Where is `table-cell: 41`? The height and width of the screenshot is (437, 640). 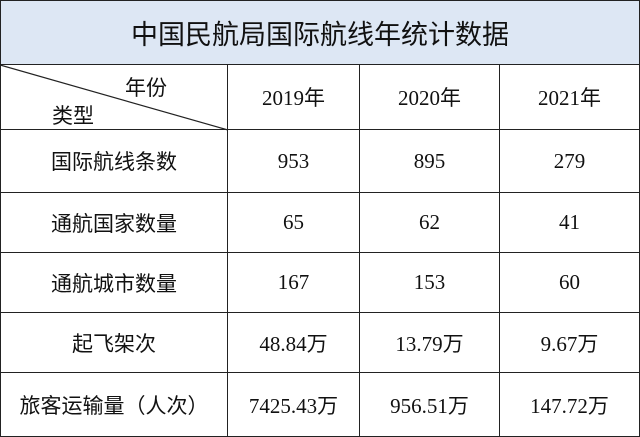 table-cell: 41 is located at coordinates (570, 223).